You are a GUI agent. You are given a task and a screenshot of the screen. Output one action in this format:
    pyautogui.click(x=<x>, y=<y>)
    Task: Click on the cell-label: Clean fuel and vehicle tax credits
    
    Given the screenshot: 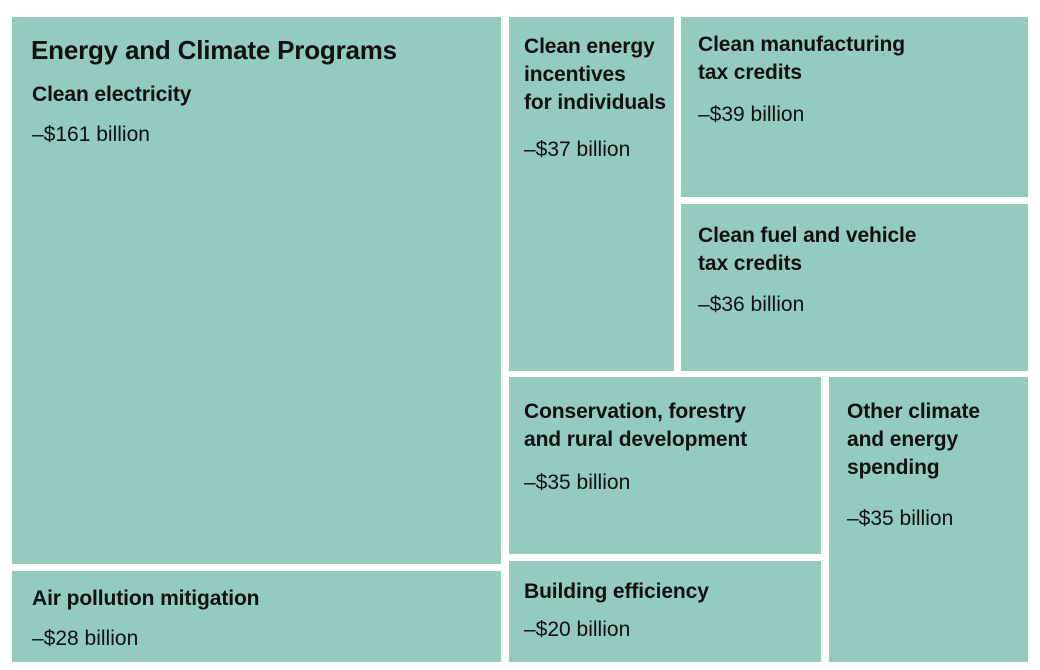 What is the action you would take?
    pyautogui.click(x=807, y=250)
    